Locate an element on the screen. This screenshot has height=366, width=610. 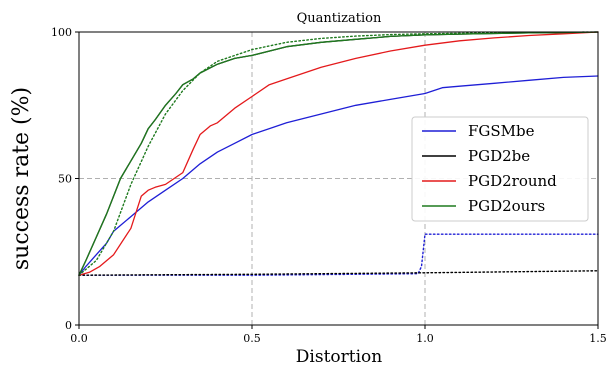
legend-label-0: FGSMbe is located at coordinates (501, 131).